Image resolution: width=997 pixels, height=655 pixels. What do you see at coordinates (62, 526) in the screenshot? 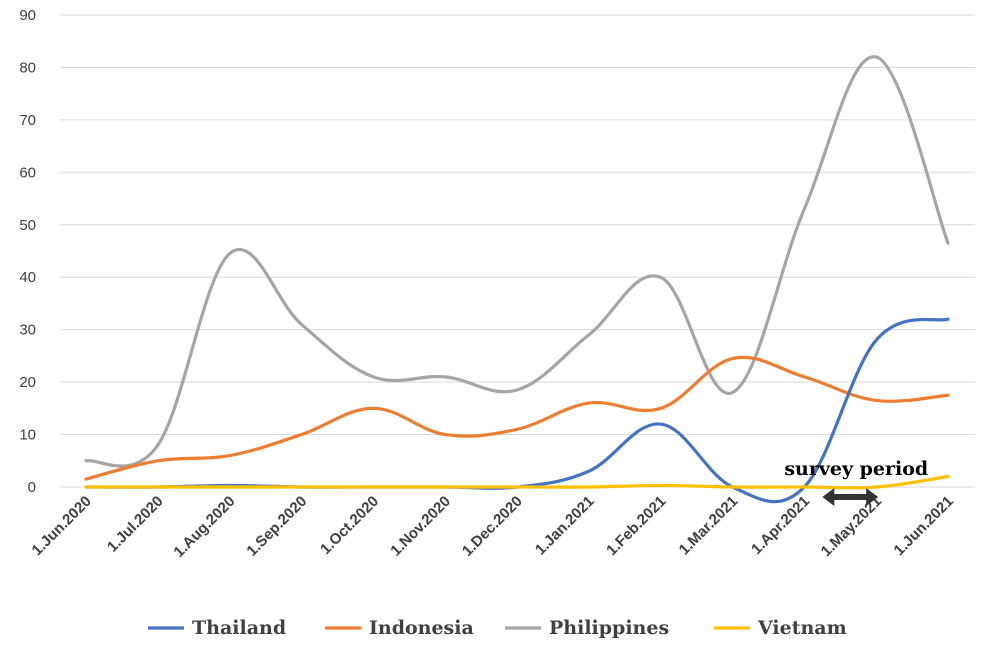
I see `x-tick-label: 1.Jun.2020` at bounding box center [62, 526].